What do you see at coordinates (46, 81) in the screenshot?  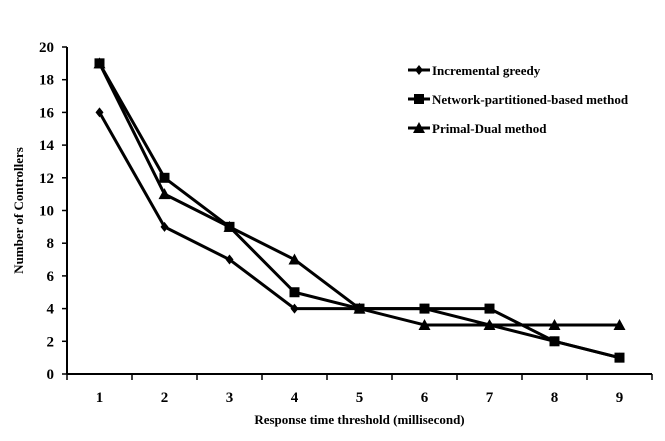 I see `y-tick-label: 18` at bounding box center [46, 81].